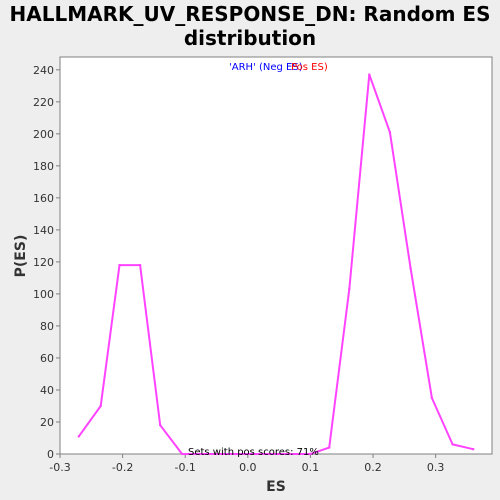  I want to click on y-tick-label: 40, so click(47, 390).